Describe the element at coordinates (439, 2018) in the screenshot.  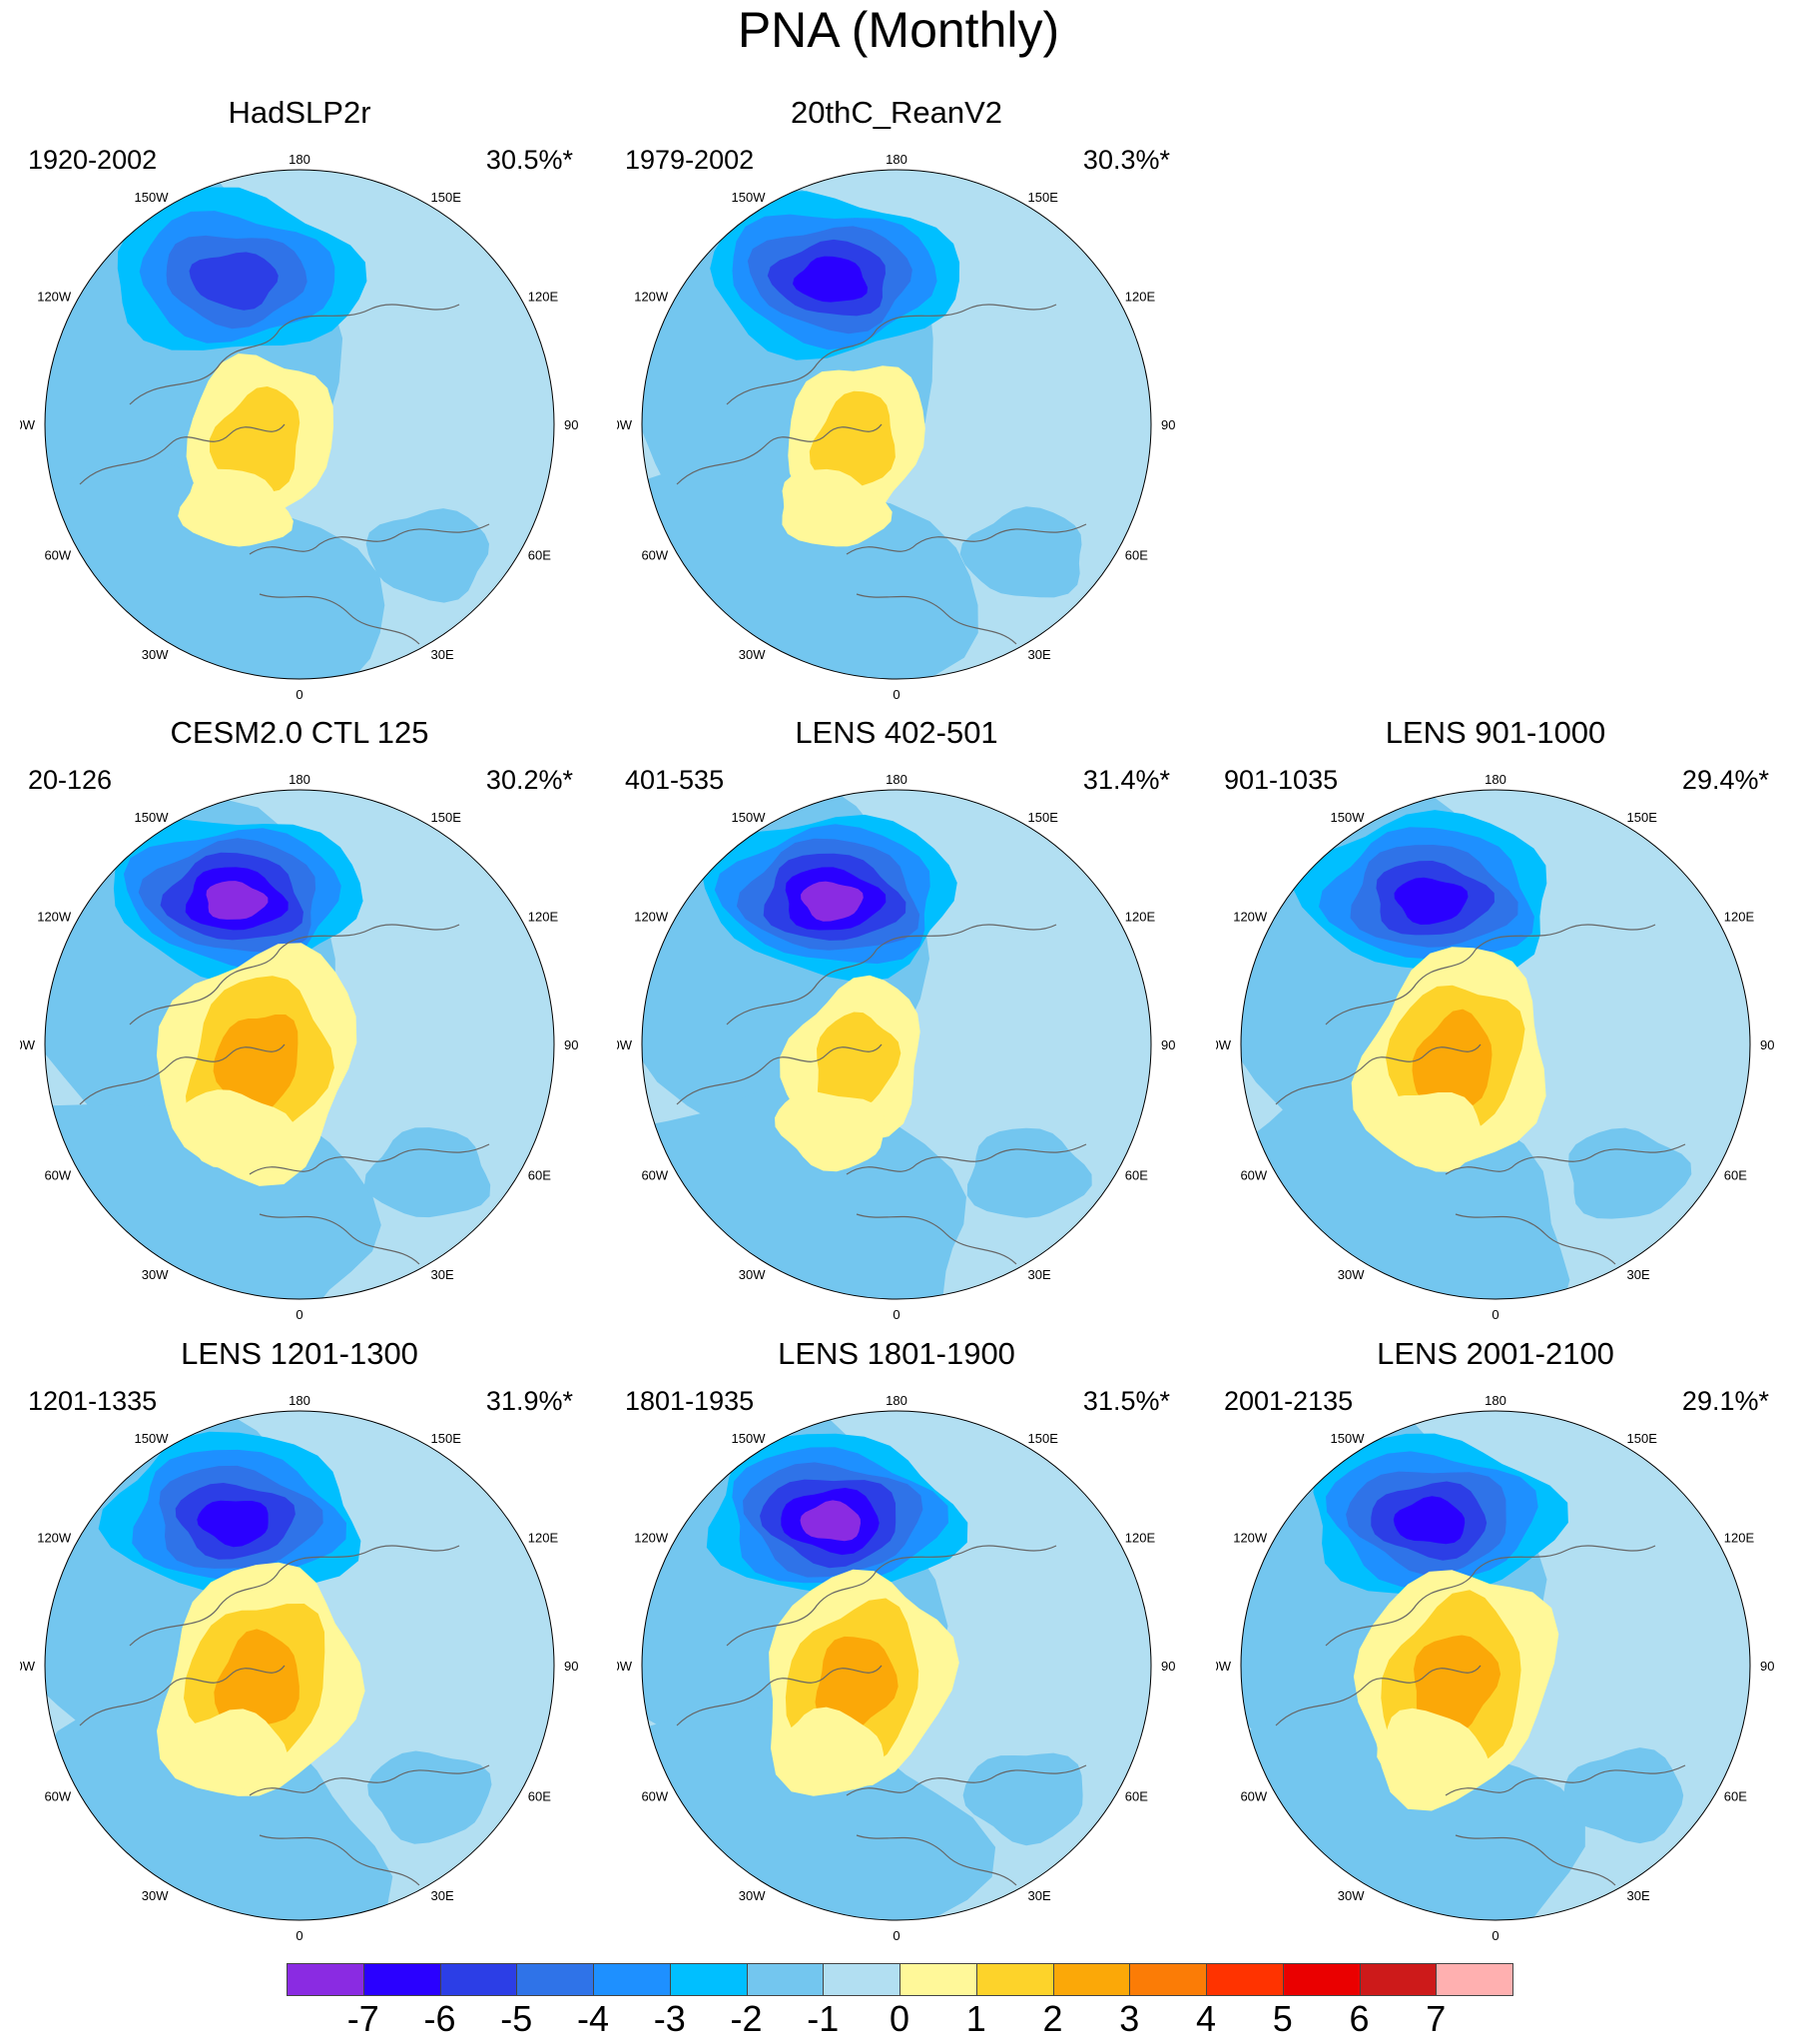
I see `colorbar-tick-label: -6` at that location.